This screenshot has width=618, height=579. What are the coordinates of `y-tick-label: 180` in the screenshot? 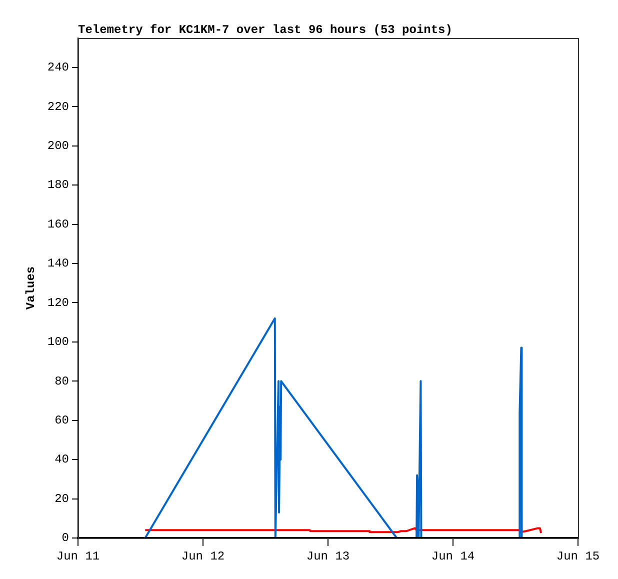 It's located at (58, 185).